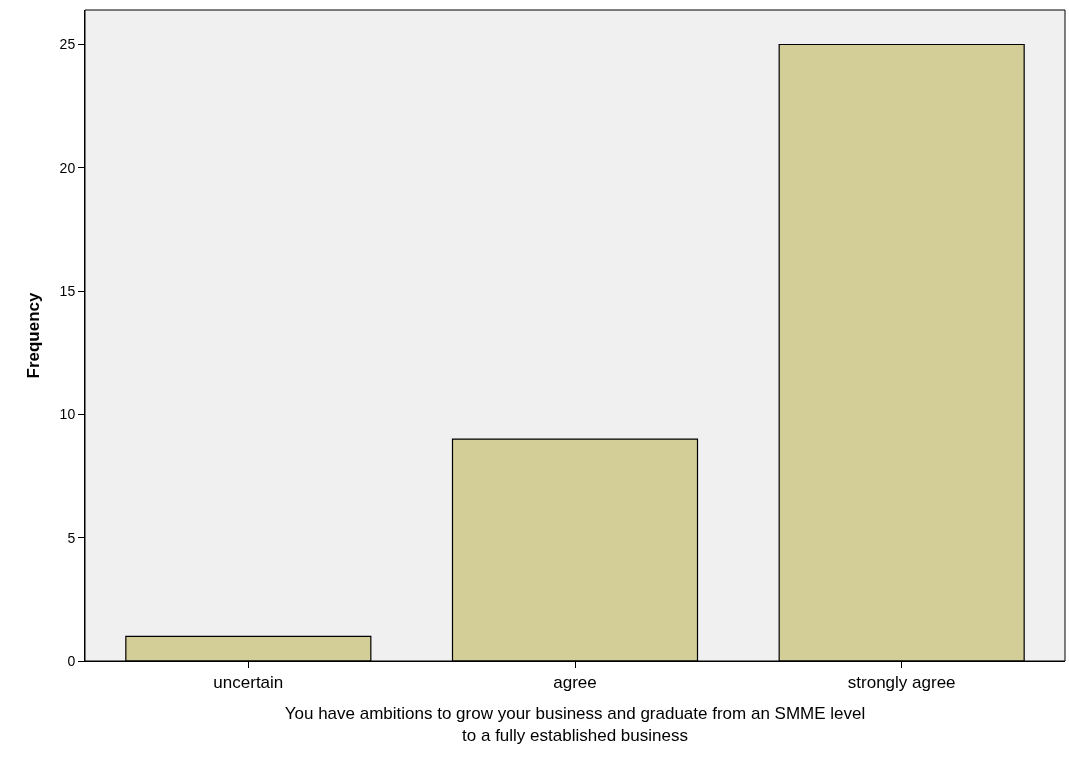 This screenshot has width=1069, height=771. I want to click on y-tick-label: 25, so click(67, 44).